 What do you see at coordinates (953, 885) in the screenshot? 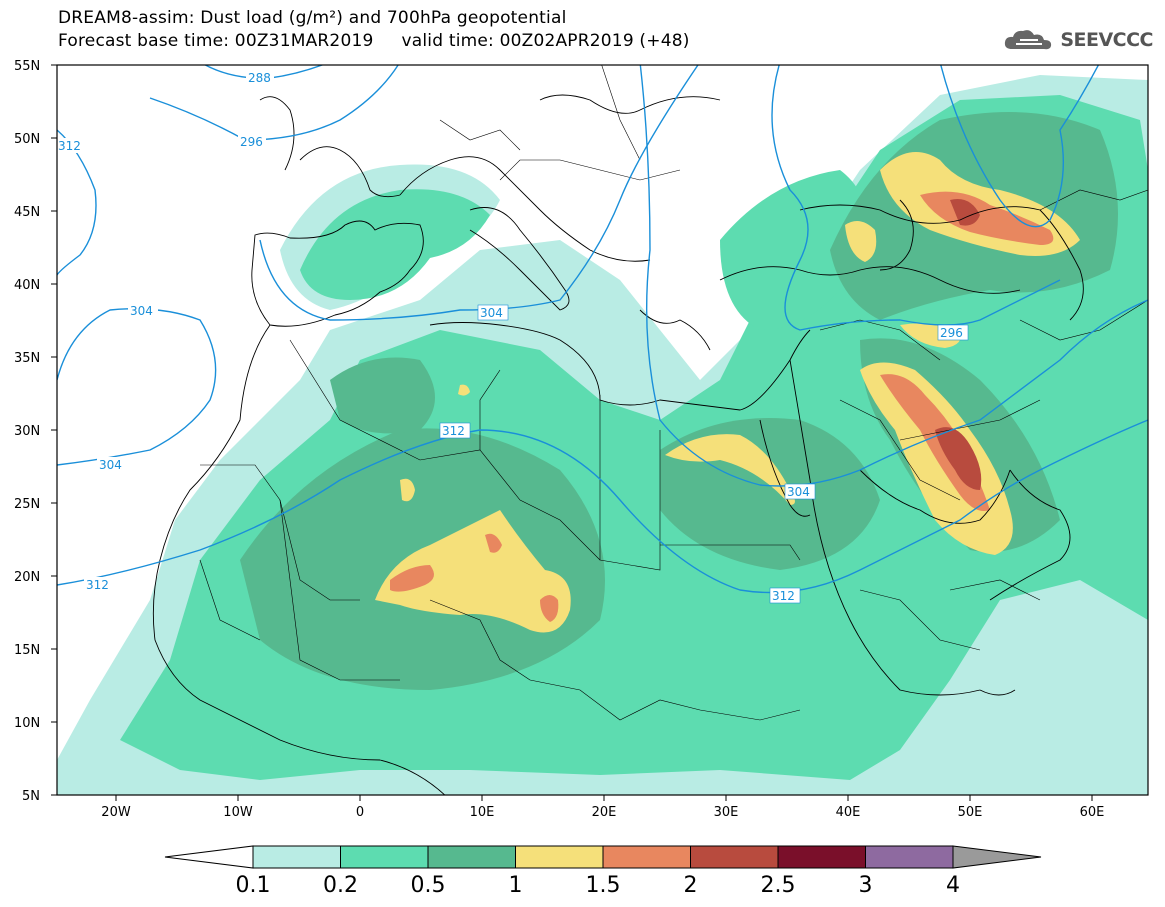
I see `colorbar-tick: 4` at bounding box center [953, 885].